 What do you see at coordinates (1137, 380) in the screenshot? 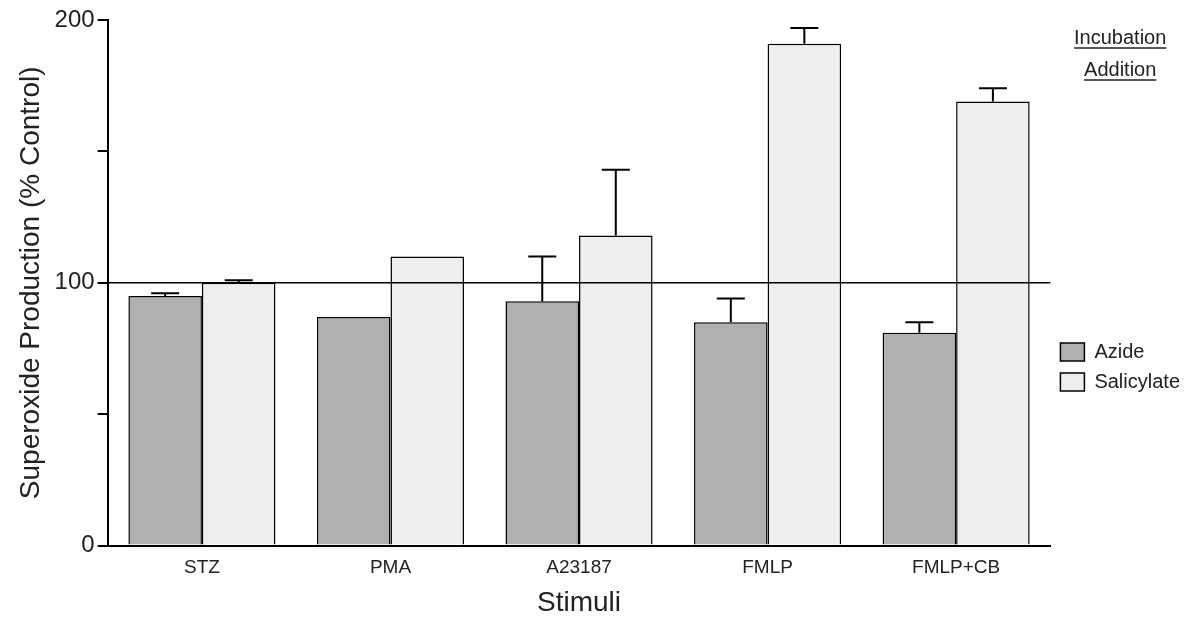
I see `legend-label: Salicylate` at bounding box center [1137, 380].